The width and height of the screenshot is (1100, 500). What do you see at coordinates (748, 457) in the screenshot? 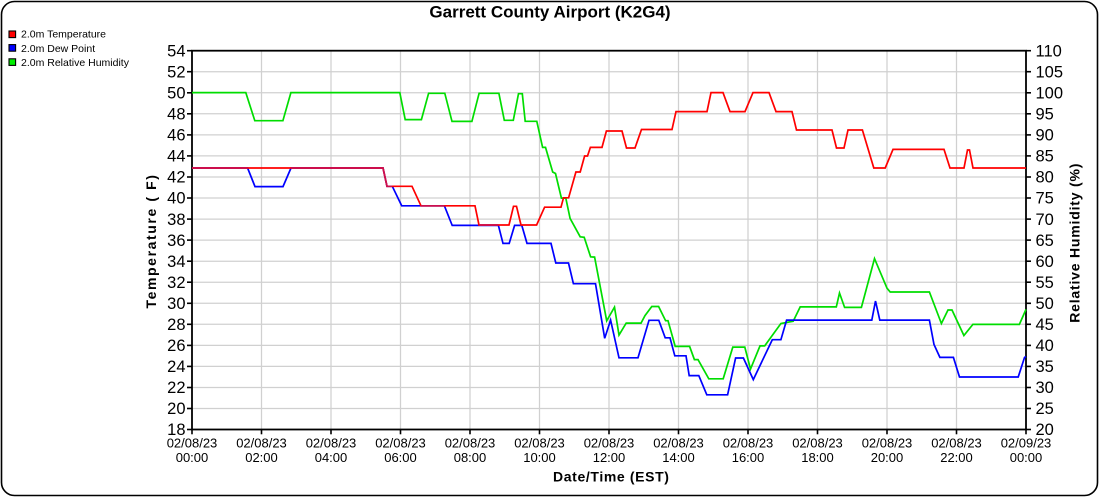
I see `svg-text: 16:00` at bounding box center [748, 457].